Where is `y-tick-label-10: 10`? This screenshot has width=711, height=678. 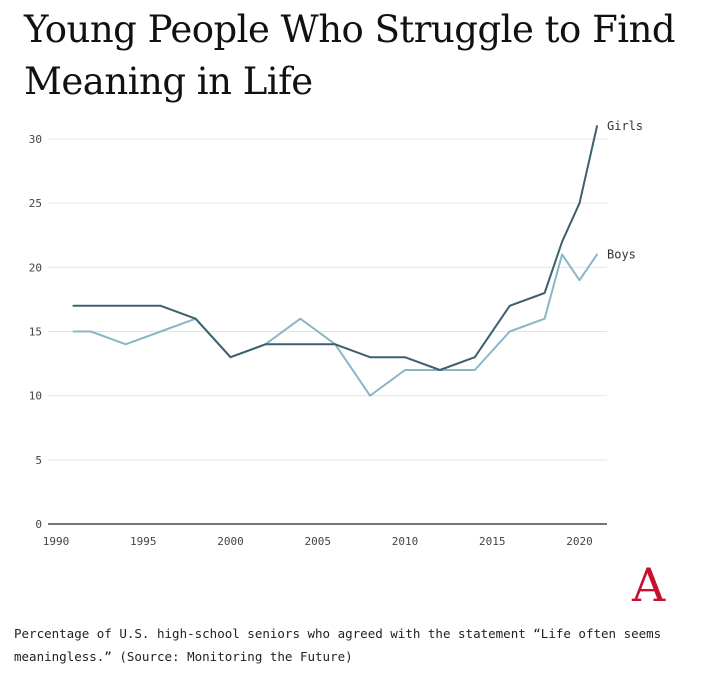
y-tick-label-10: 10 is located at coordinates (35, 396).